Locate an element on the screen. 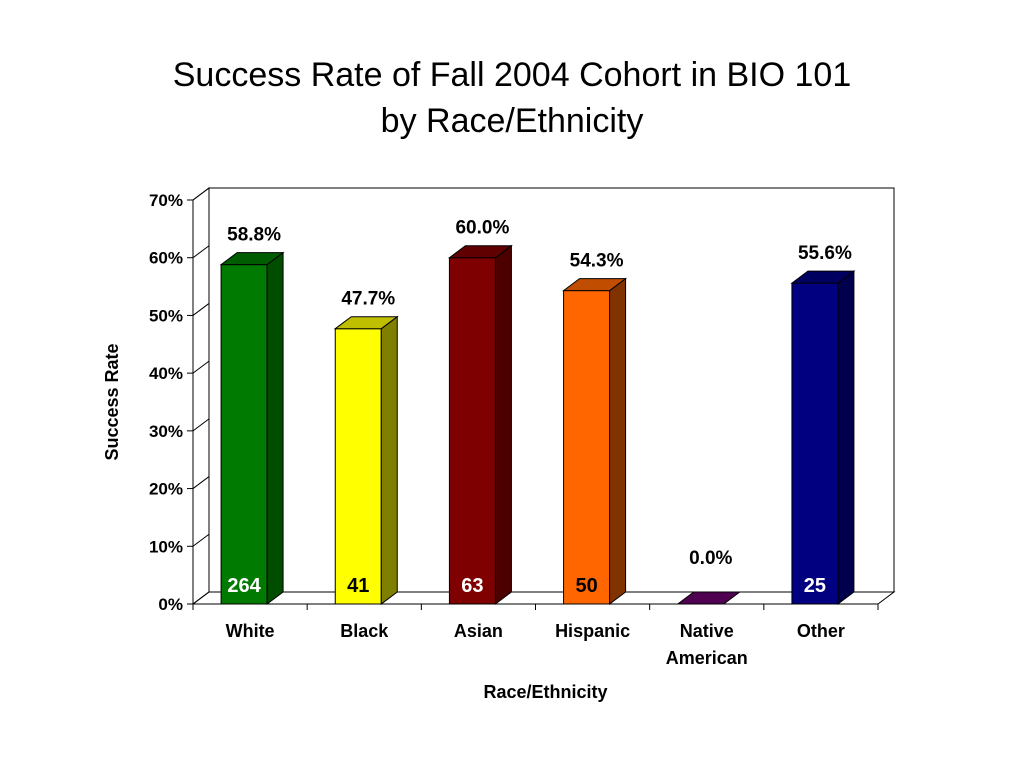 The height and width of the screenshot is (768, 1024). data-label: 54.3% is located at coordinates (597, 261).